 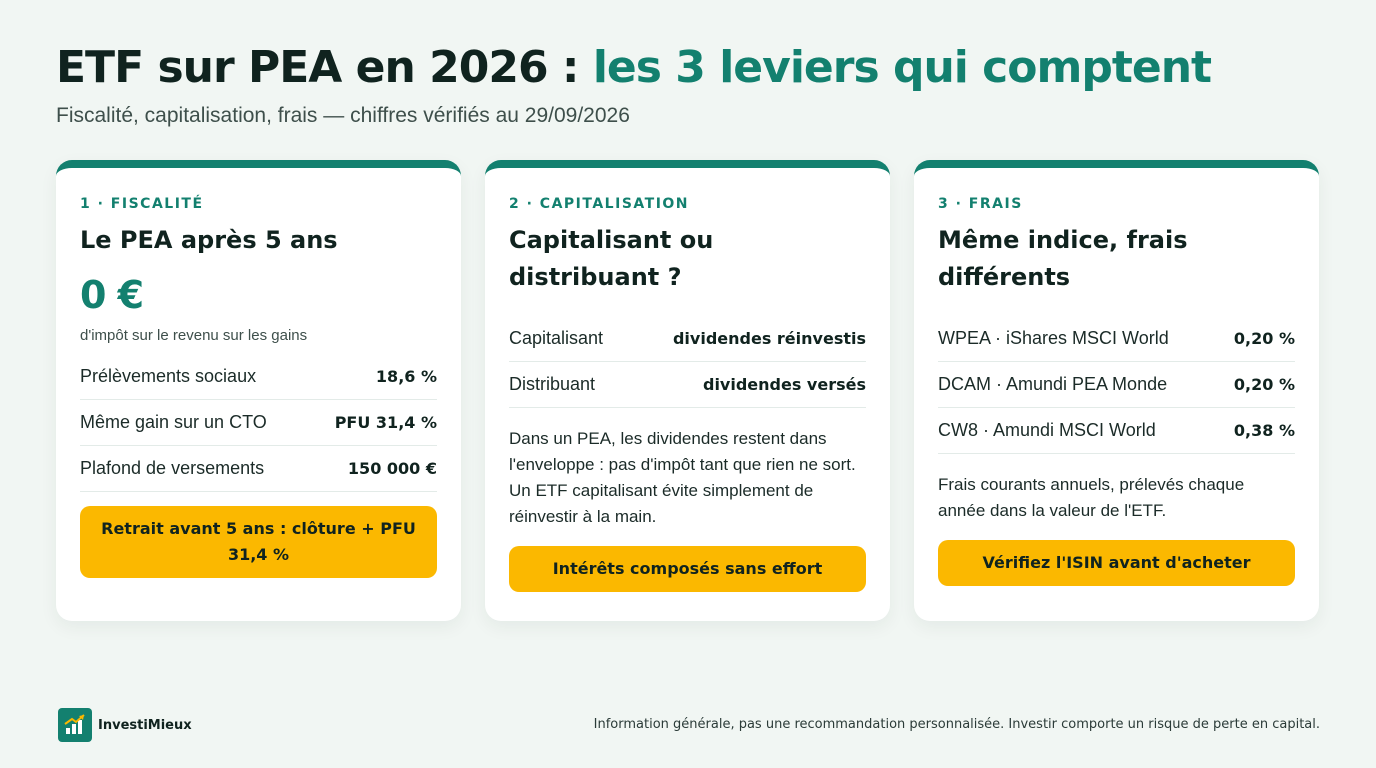 I want to click on row-label: Plafond de versements, so click(x=172, y=468).